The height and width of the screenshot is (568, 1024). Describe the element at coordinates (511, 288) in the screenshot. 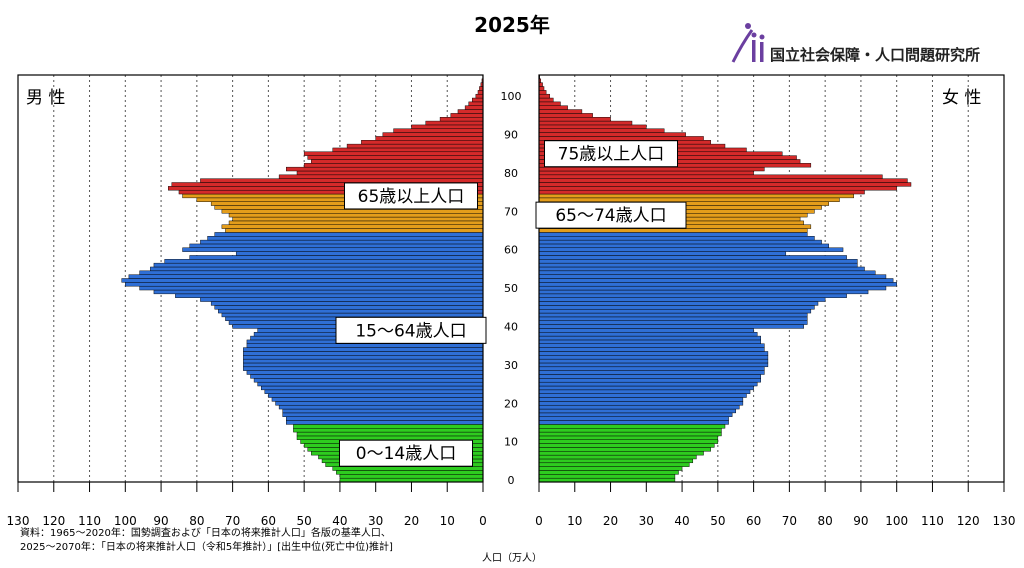

I see `age-tick-label: 50` at that location.